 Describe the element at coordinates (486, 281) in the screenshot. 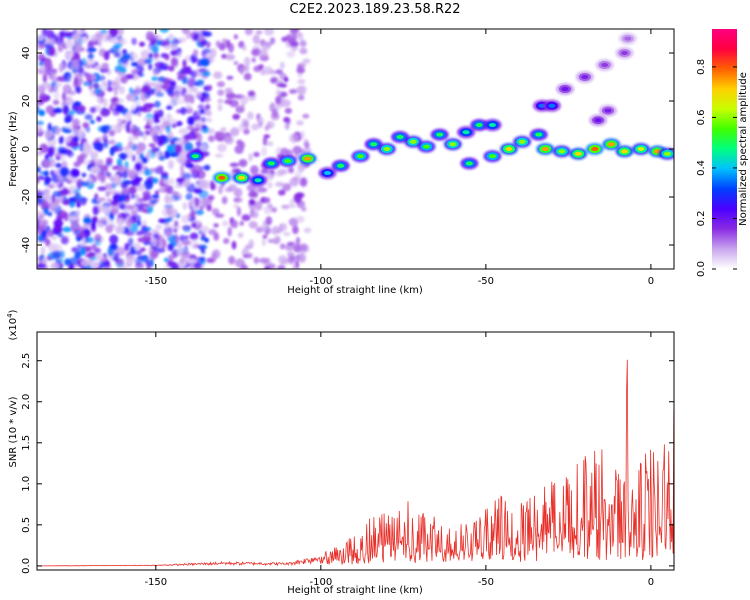

I see `x-tick-label: -50` at that location.